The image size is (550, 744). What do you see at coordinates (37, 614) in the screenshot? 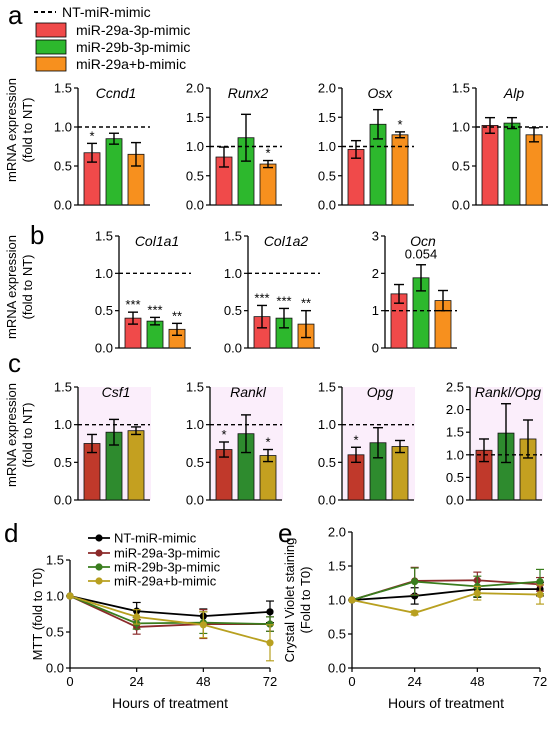
I see `y-axis-label: MTT (fold to T0)` at bounding box center [37, 614].